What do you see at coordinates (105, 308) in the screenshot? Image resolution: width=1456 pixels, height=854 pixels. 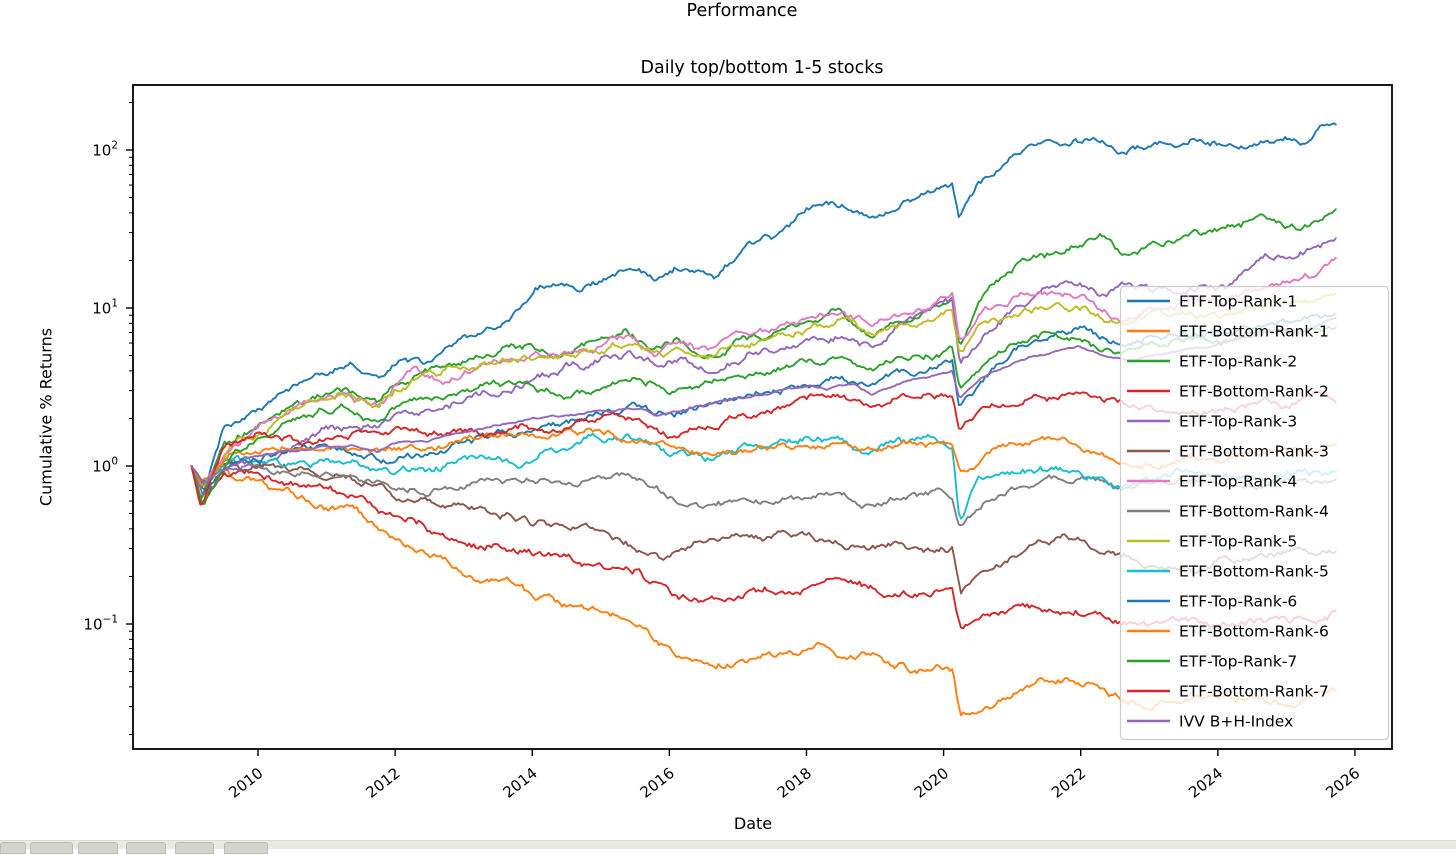 I see `y-tick-label: 10¹` at bounding box center [105, 308].